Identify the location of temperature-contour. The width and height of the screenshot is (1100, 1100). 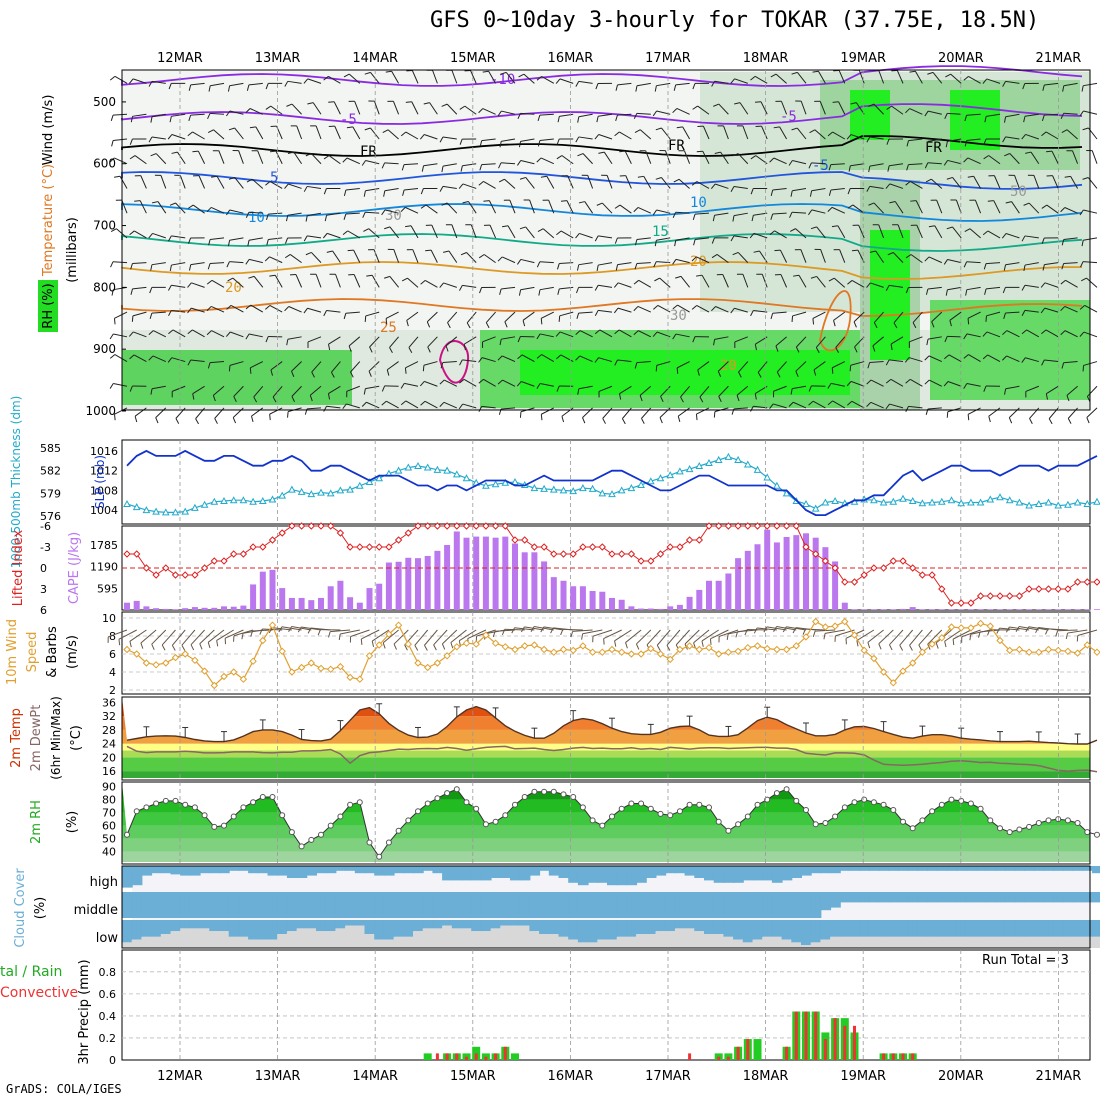
(601, 270).